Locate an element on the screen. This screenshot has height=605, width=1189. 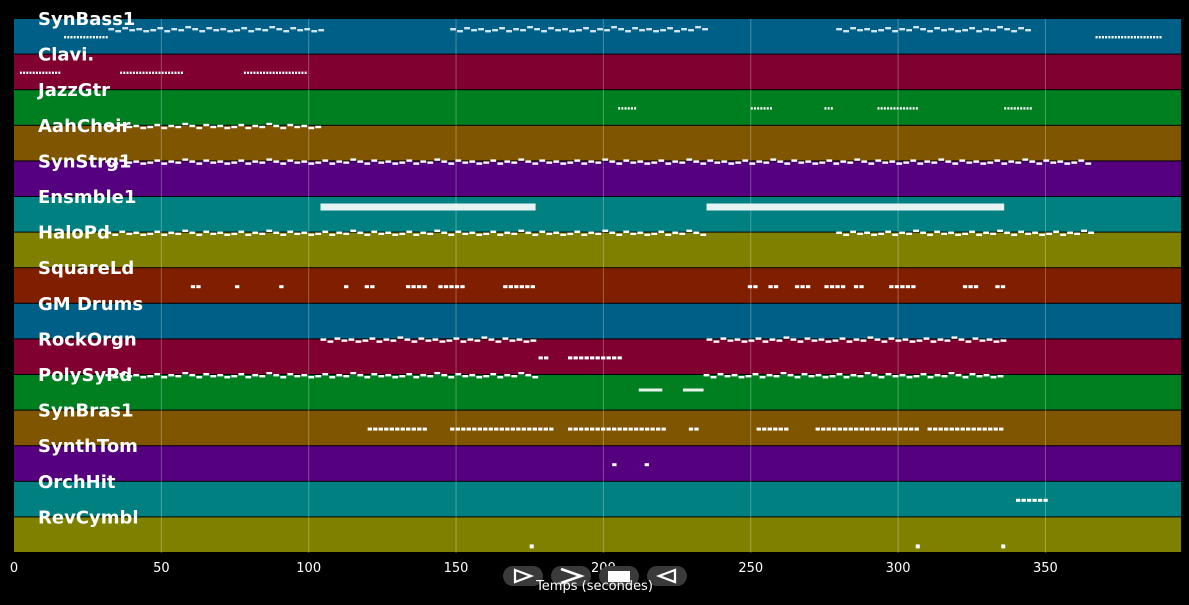
stop-button is located at coordinates (619, 576).